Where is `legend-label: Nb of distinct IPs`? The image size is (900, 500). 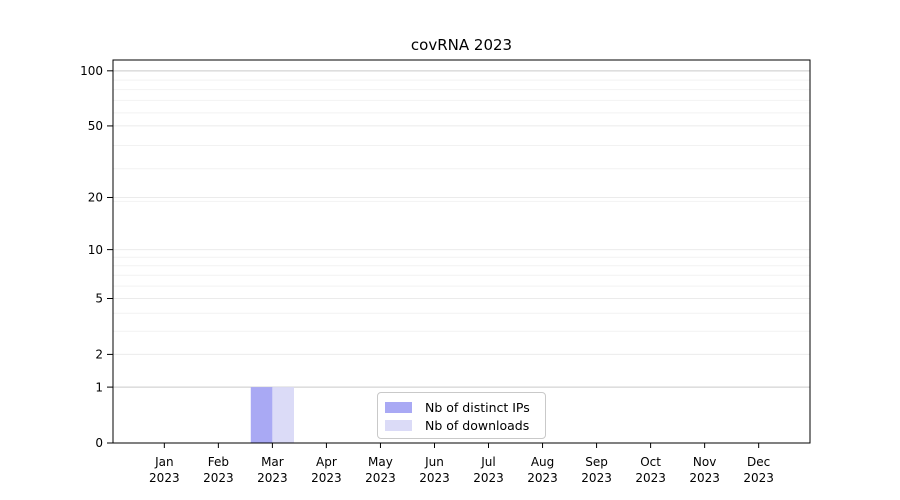 legend-label: Nb of distinct IPs is located at coordinates (477, 407).